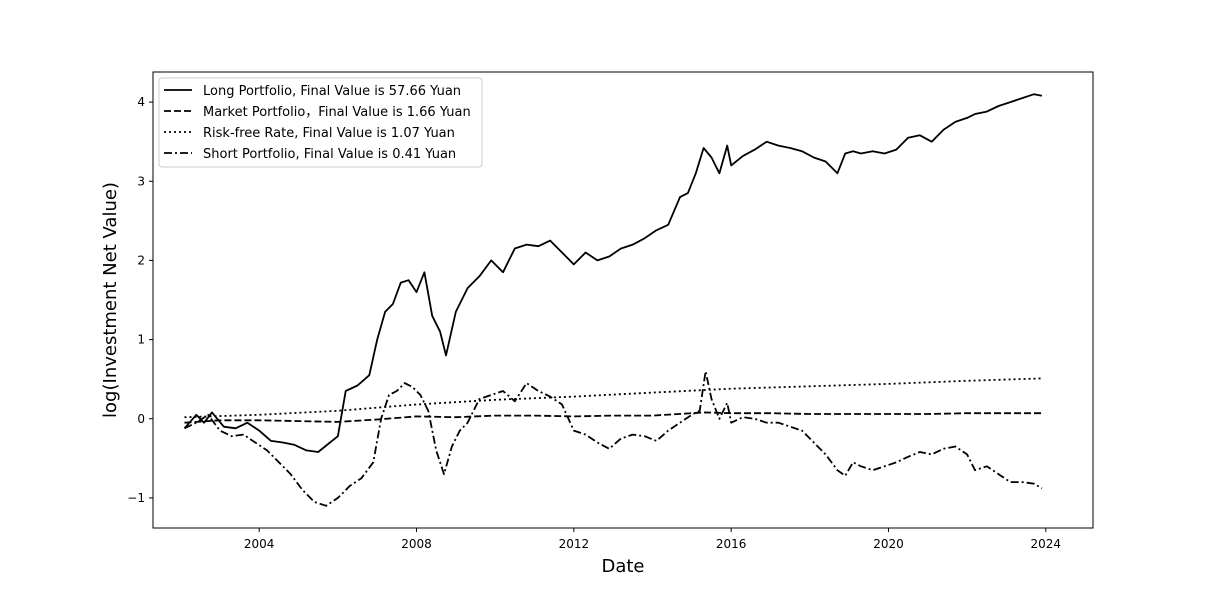 The width and height of the screenshot is (1215, 593). Describe the element at coordinates (140, 300) in the screenshot. I see `y-axis-ticks: −1 0 1 2 3 4` at that location.